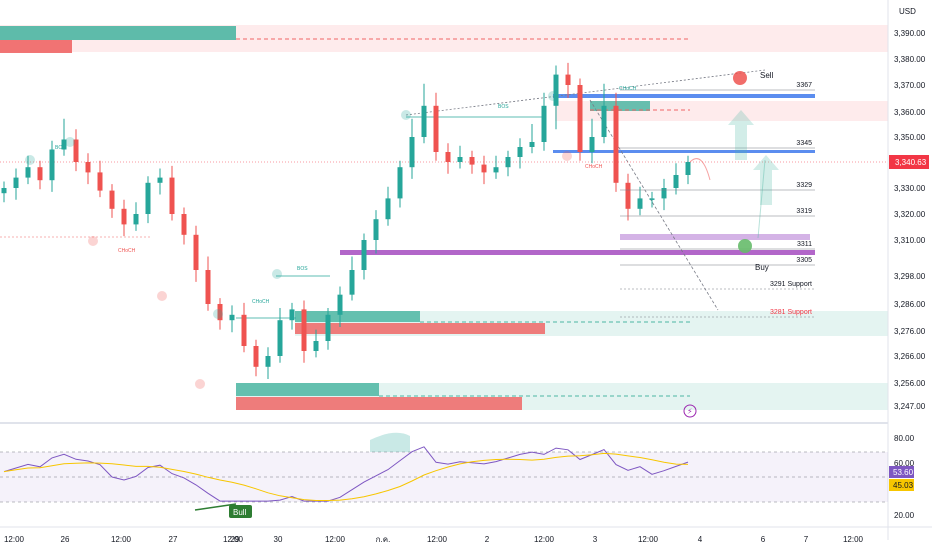 Image resolution: width=932 pixels, height=555 pixels. What do you see at coordinates (806, 539) in the screenshot?
I see `time-axis-label: 7` at bounding box center [806, 539].